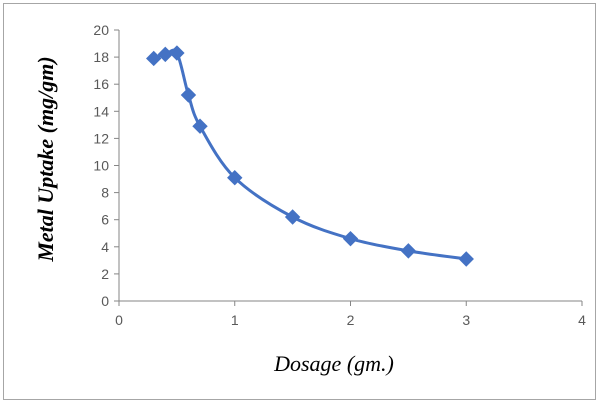 This screenshot has width=601, height=405. What do you see at coordinates (119, 320) in the screenshot?
I see `x-tick-label: 0` at bounding box center [119, 320].